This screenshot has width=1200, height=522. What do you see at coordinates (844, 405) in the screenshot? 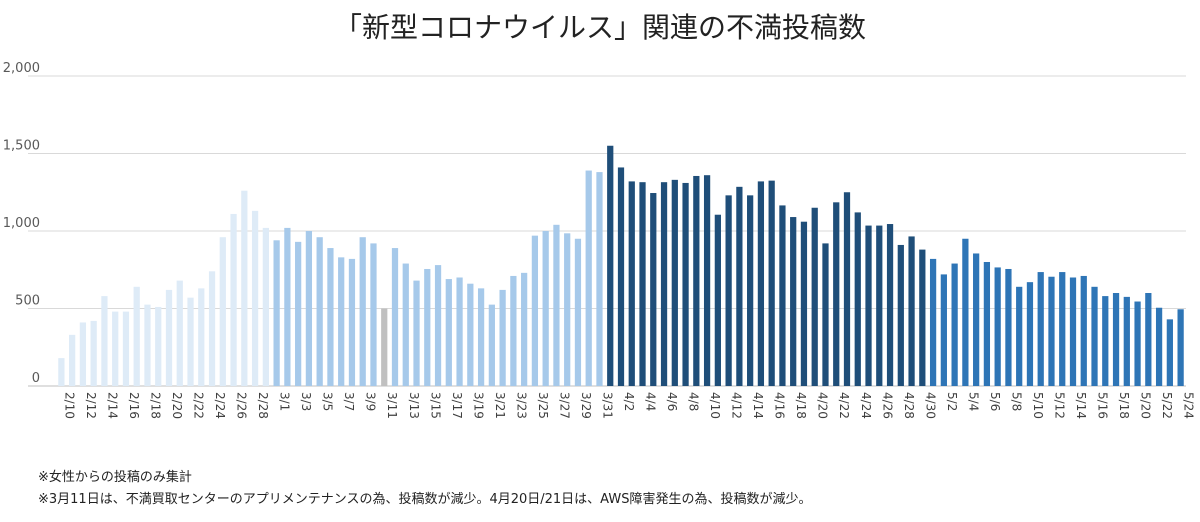
I see `x-tick-label: 4/22` at bounding box center [844, 405].